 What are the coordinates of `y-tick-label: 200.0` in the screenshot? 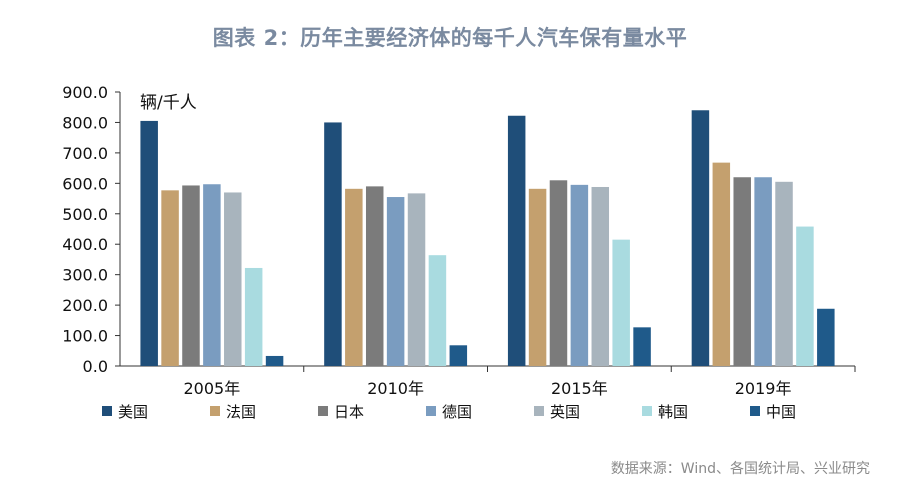 It's located at (85, 305).